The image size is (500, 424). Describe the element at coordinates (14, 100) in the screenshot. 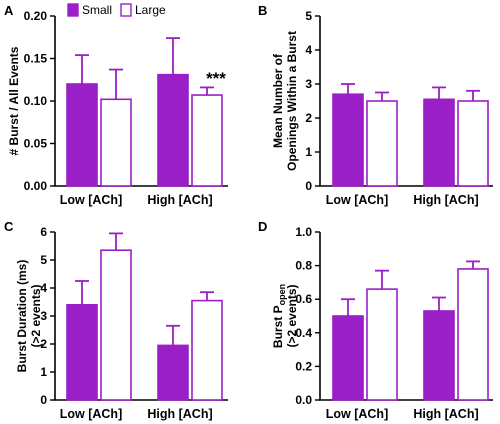

I see `panel-a-y-title: # Burst / All Events` at that location.